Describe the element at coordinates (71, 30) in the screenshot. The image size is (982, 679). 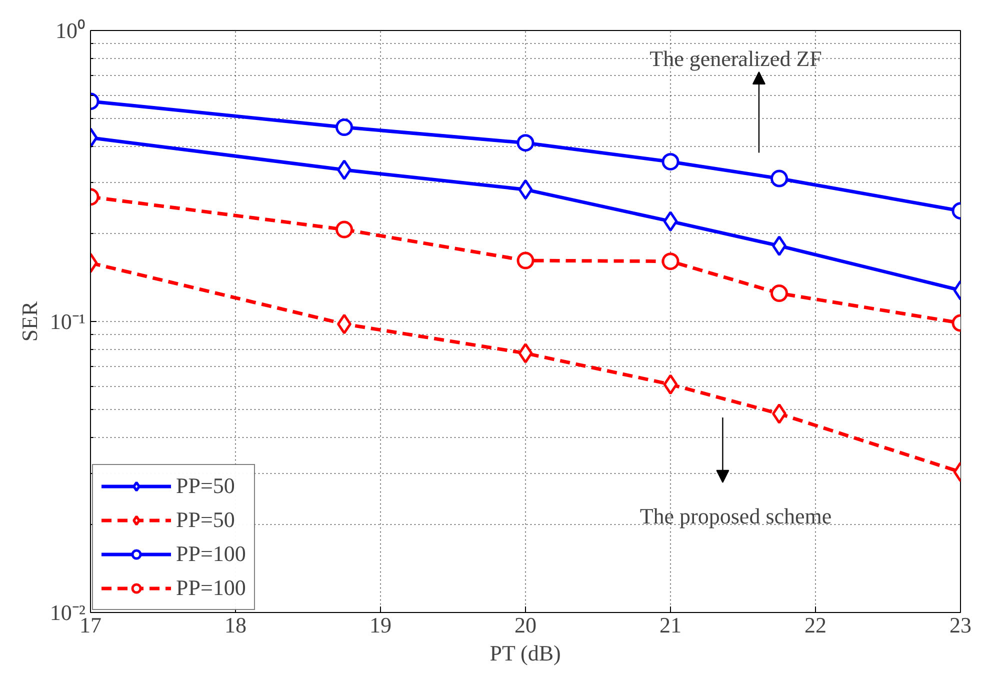
I see `y-tick-label: 10⁰` at that location.